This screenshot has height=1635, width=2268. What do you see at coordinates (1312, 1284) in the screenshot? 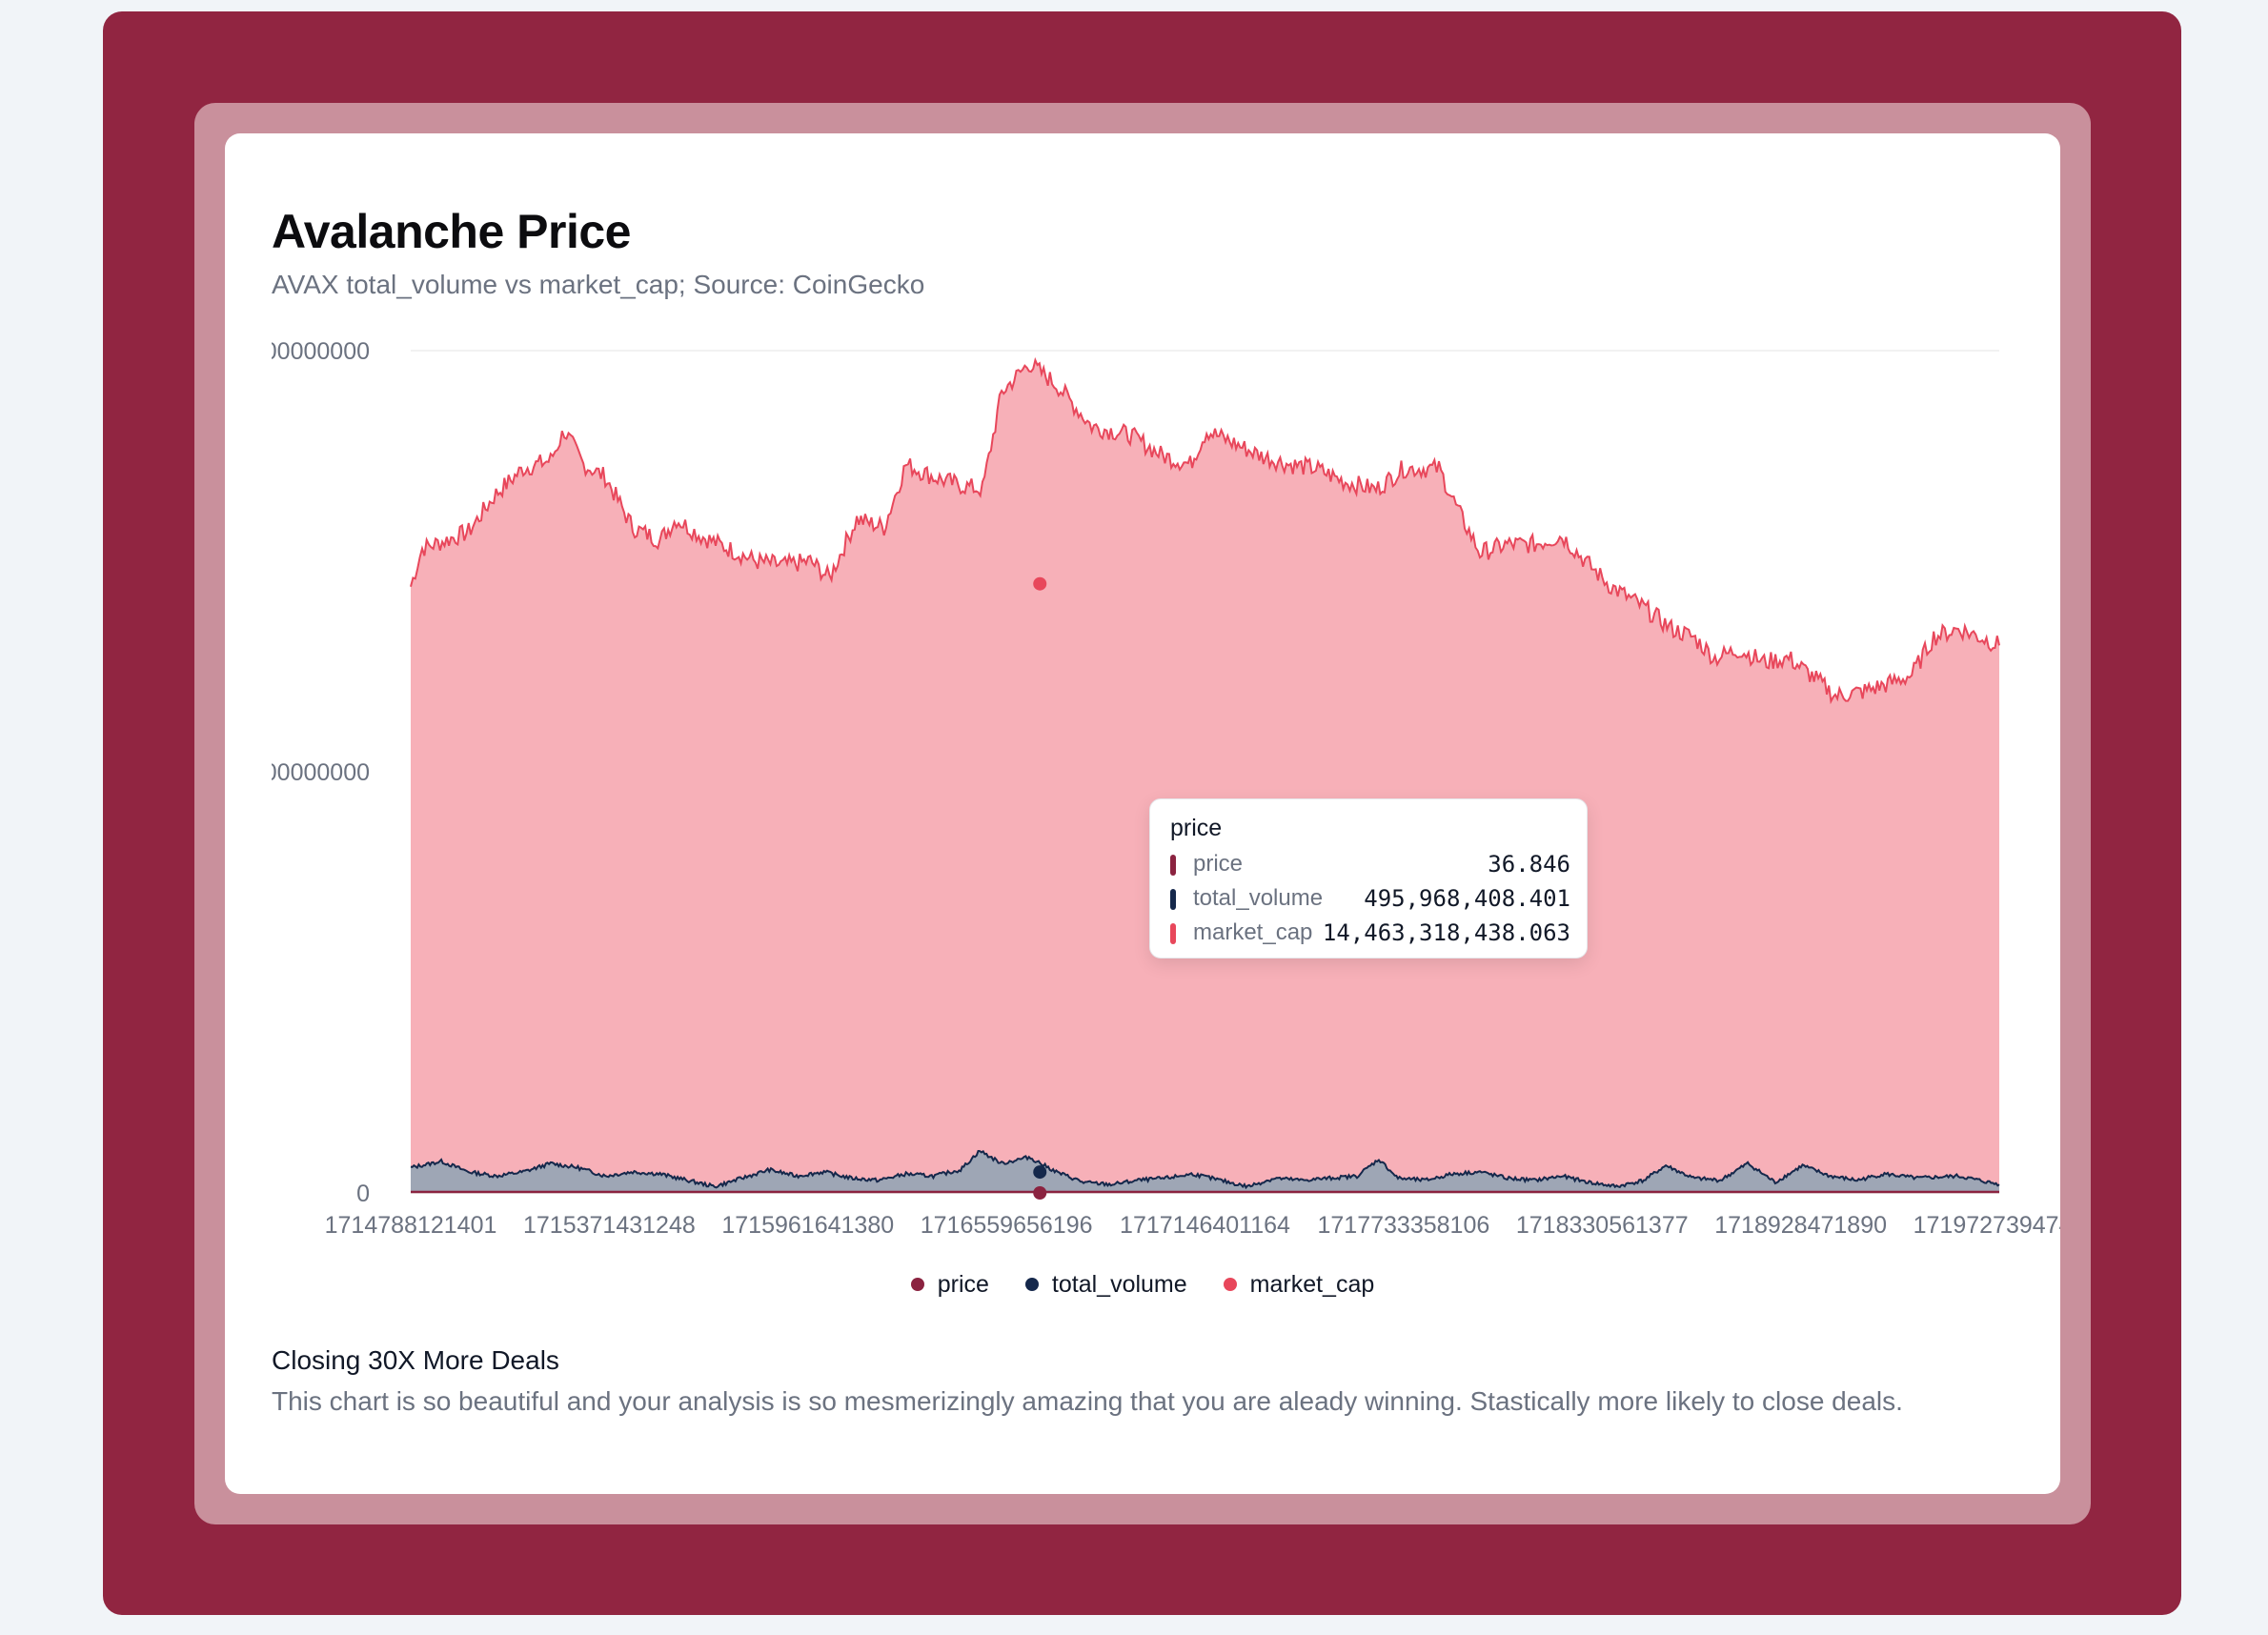
I see `legend-label: market_cap` at bounding box center [1312, 1284].